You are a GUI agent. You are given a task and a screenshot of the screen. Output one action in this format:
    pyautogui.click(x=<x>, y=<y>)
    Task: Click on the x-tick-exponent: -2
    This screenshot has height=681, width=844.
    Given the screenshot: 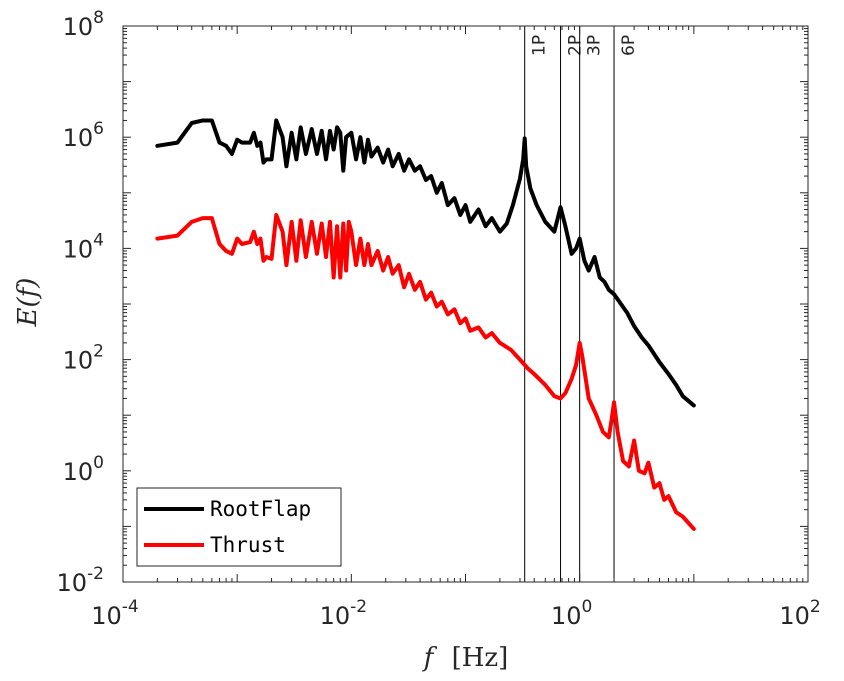 What is the action you would take?
    pyautogui.click(x=358, y=607)
    